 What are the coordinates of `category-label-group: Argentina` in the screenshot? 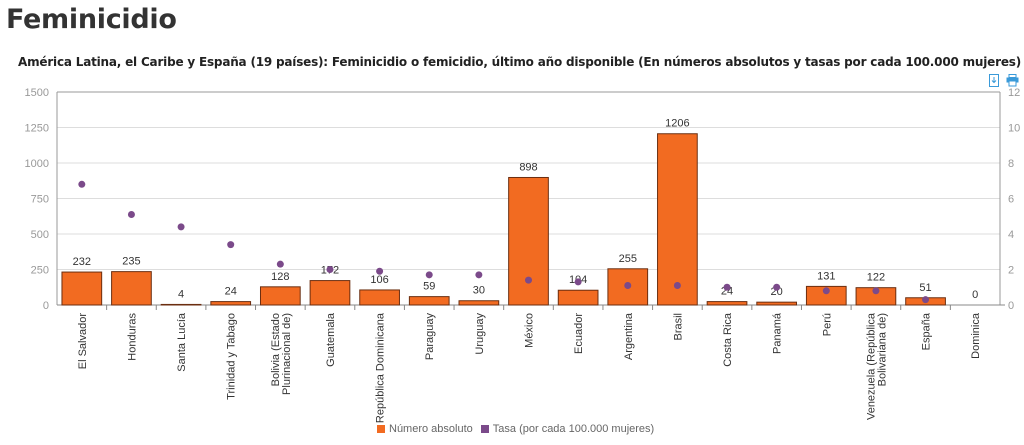 It's located at (629, 336).